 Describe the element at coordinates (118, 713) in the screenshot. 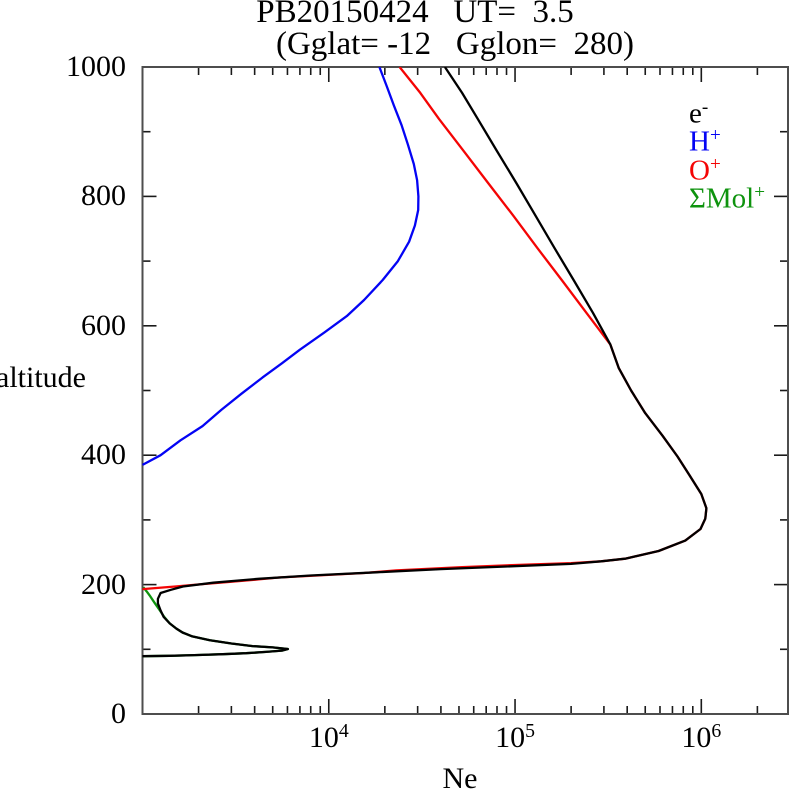

I see `y-tick-label-0: 0` at that location.